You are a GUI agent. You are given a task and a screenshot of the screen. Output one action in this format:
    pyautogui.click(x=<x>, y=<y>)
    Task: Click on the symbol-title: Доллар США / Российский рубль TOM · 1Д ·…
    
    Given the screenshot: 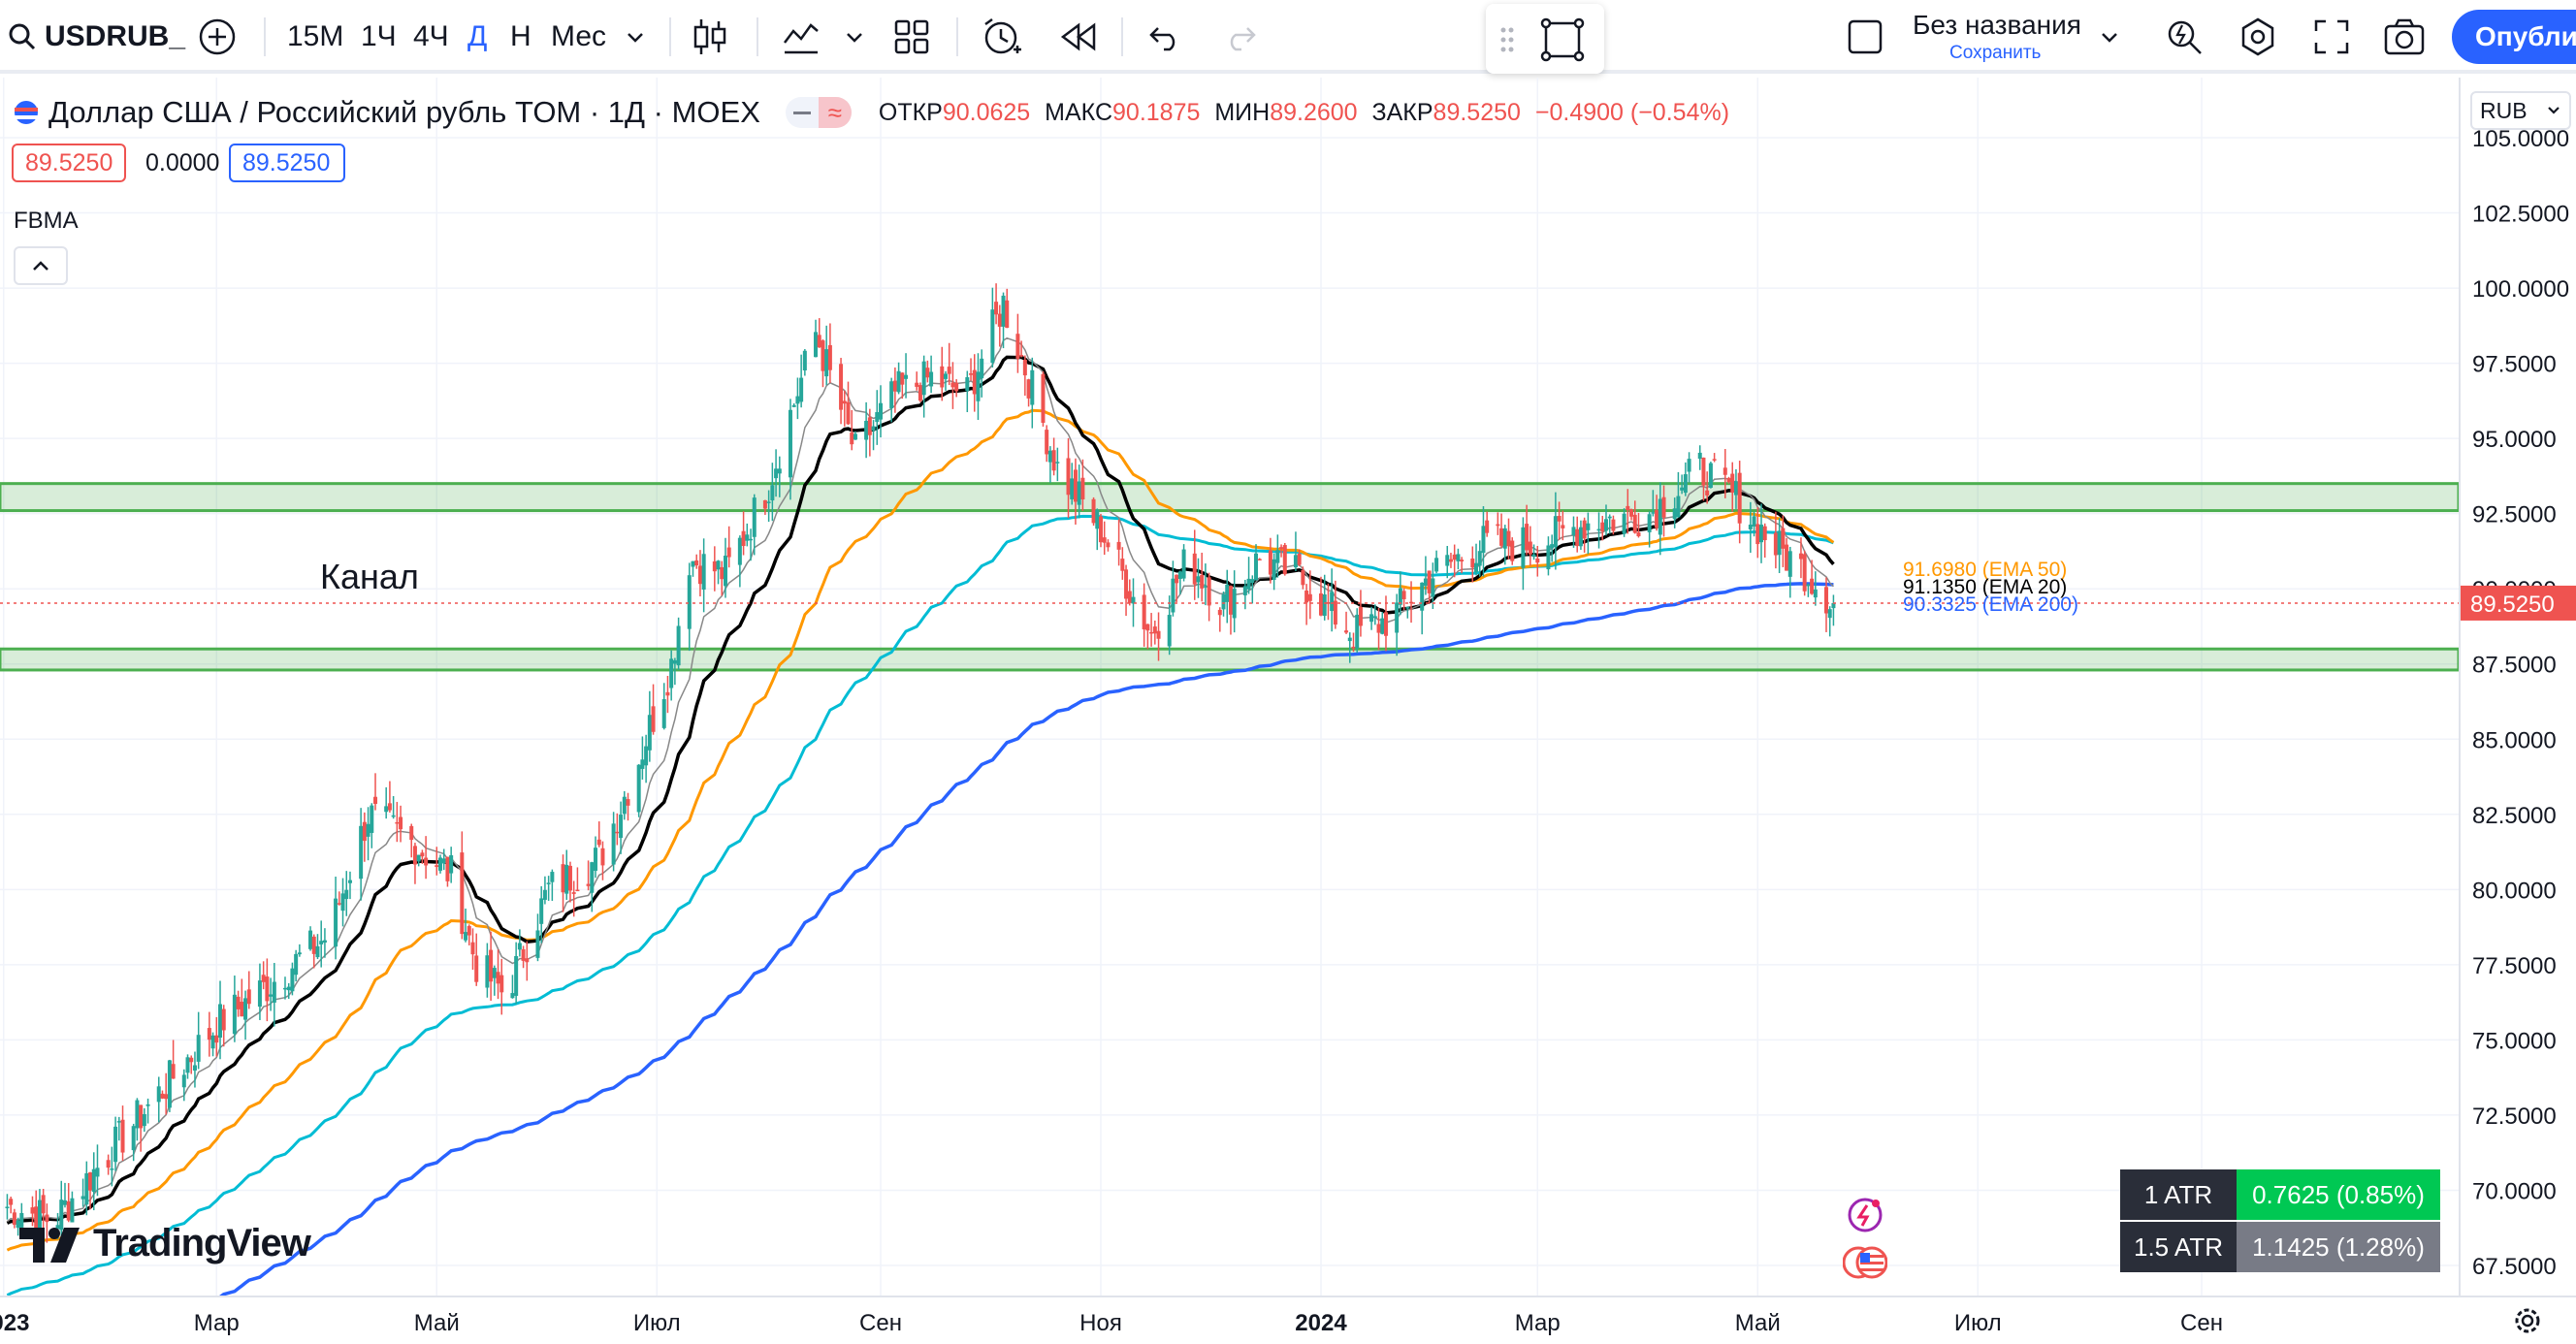 What is the action you would take?
    pyautogui.click(x=404, y=112)
    